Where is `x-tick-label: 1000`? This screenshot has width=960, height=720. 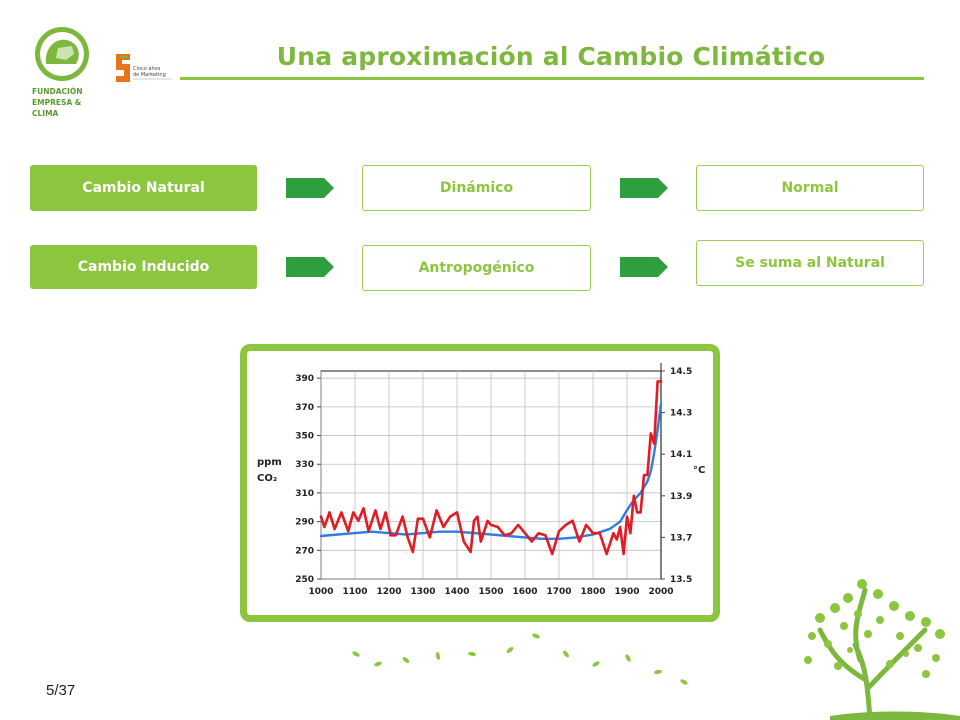 x-tick-label: 1000 is located at coordinates (320, 592).